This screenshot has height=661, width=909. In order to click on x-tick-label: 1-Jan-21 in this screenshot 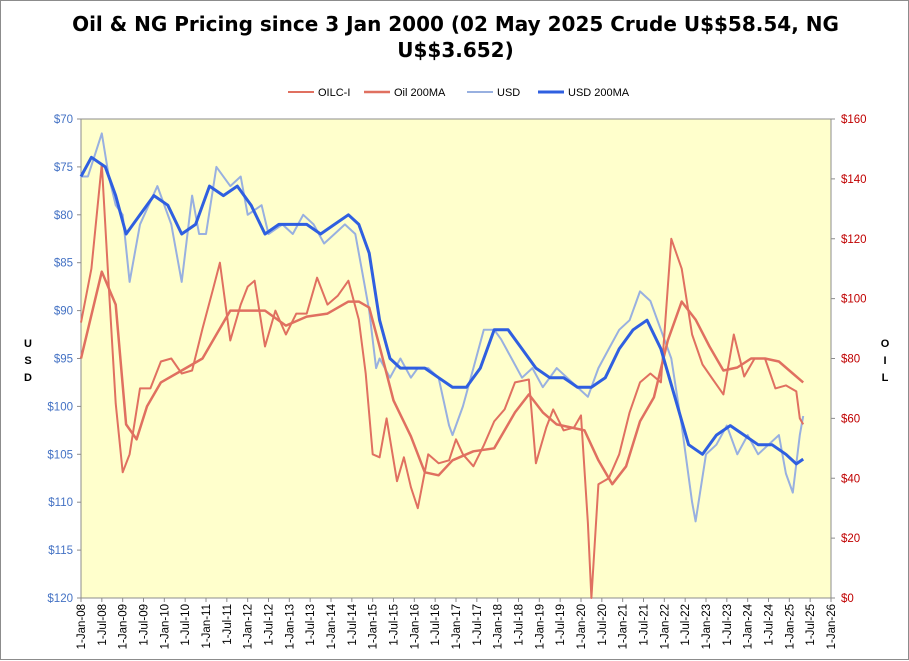, I will do `click(624, 626)`.